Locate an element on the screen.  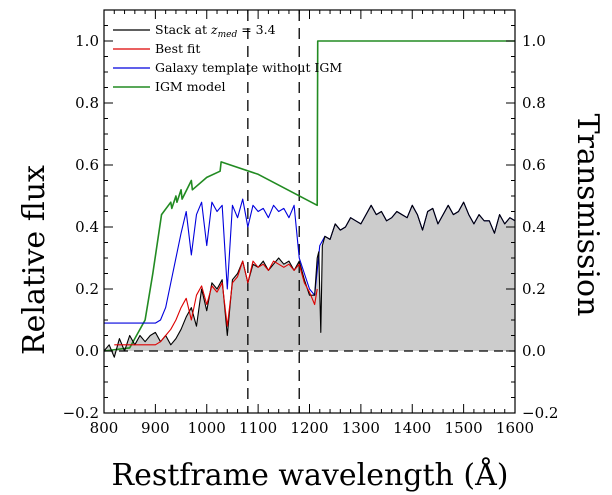
legend-entry-stack: Stack at zmed = 3.4 is located at coordinates (194, 31).